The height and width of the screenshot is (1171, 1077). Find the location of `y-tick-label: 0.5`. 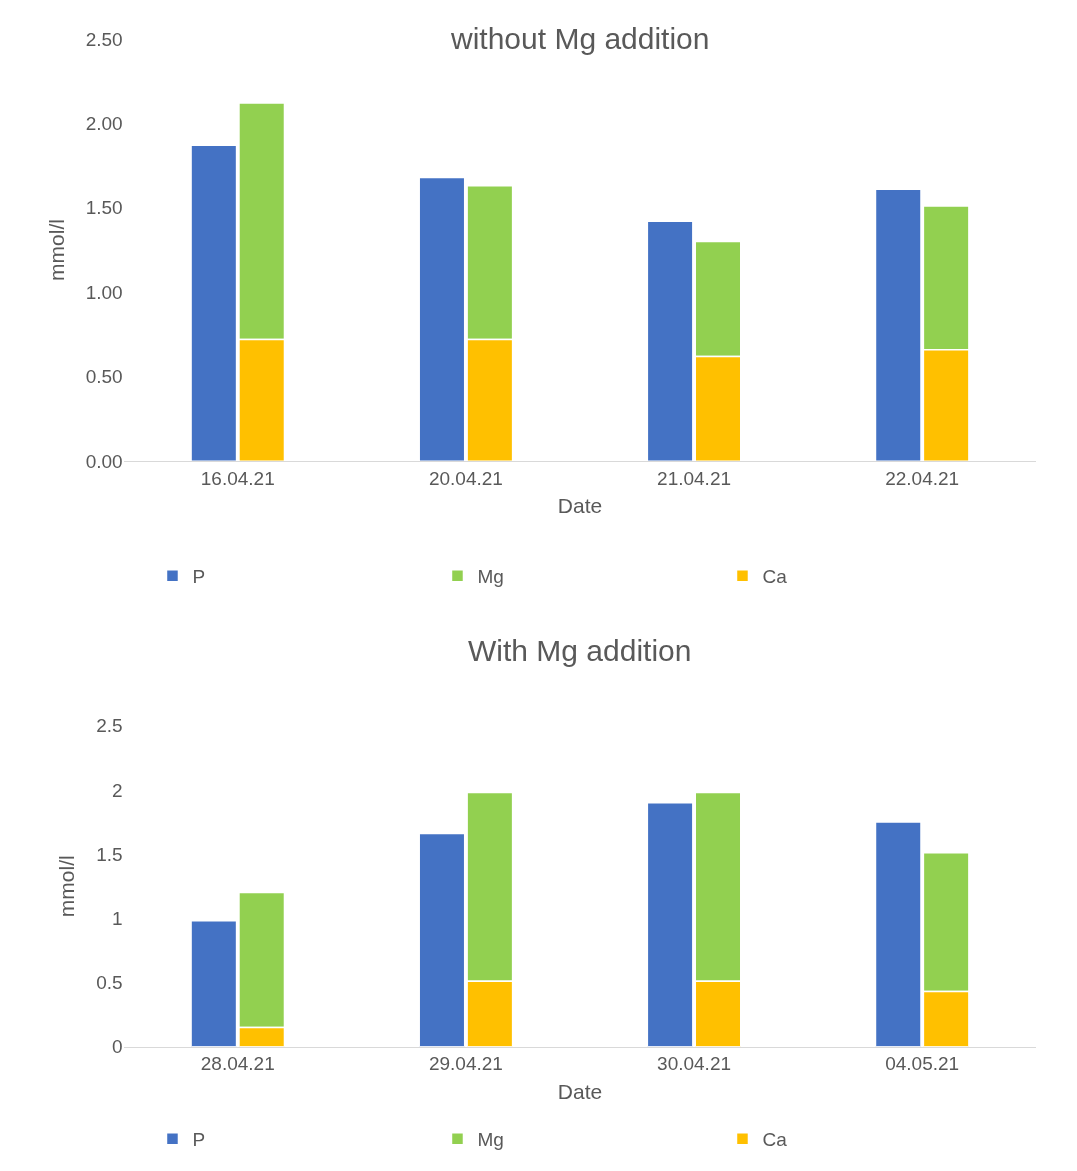

y-tick-label: 0.5 is located at coordinates (109, 983).